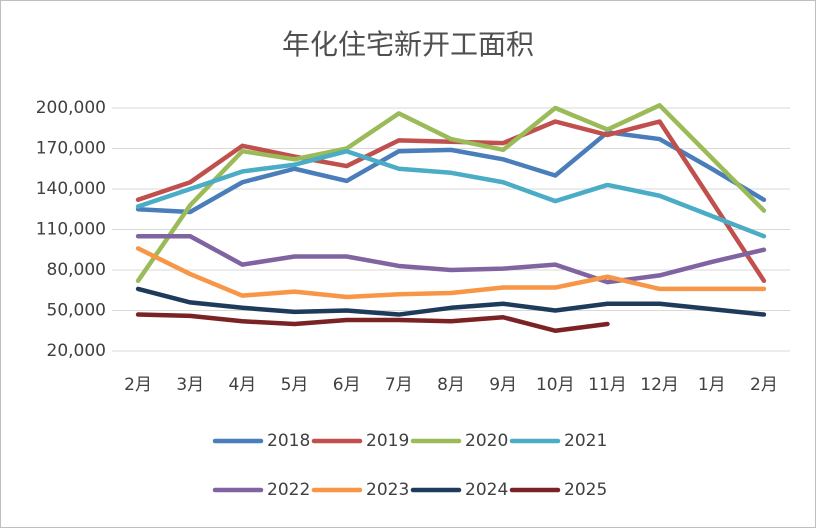 This screenshot has width=816, height=528. Describe the element at coordinates (76, 270) in the screenshot. I see `y-tick-label: 80,000` at that location.